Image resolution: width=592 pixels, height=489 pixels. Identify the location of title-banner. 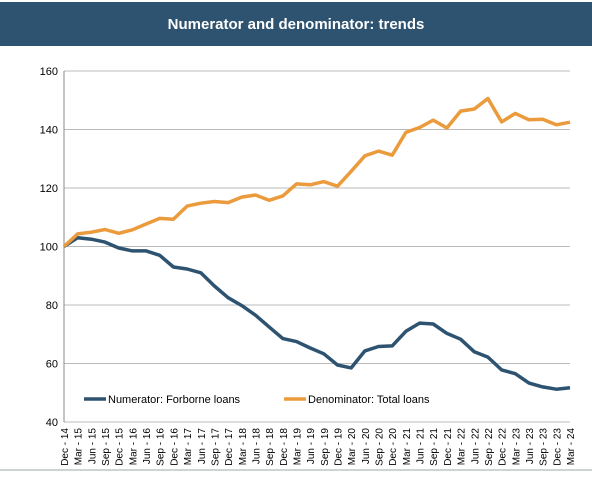
(296, 24).